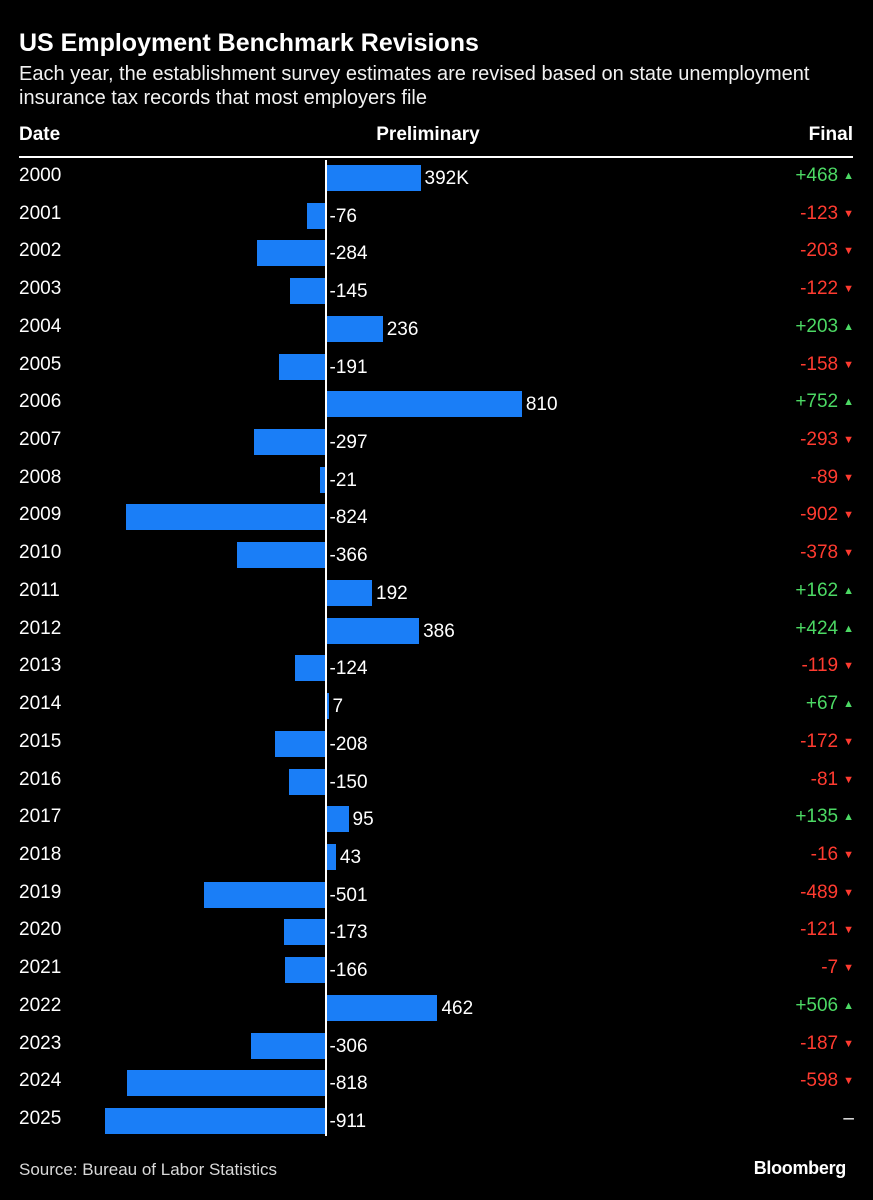  Describe the element at coordinates (348, 292) in the screenshot. I see `preliminary-value-label: -145` at that location.